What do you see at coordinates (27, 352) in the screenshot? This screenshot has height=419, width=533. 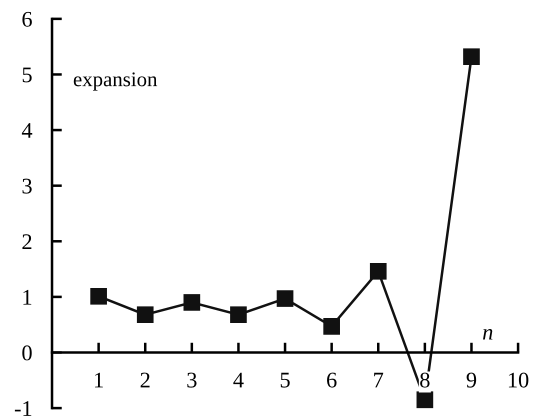 I see `y-tick-label: 0` at bounding box center [27, 352].